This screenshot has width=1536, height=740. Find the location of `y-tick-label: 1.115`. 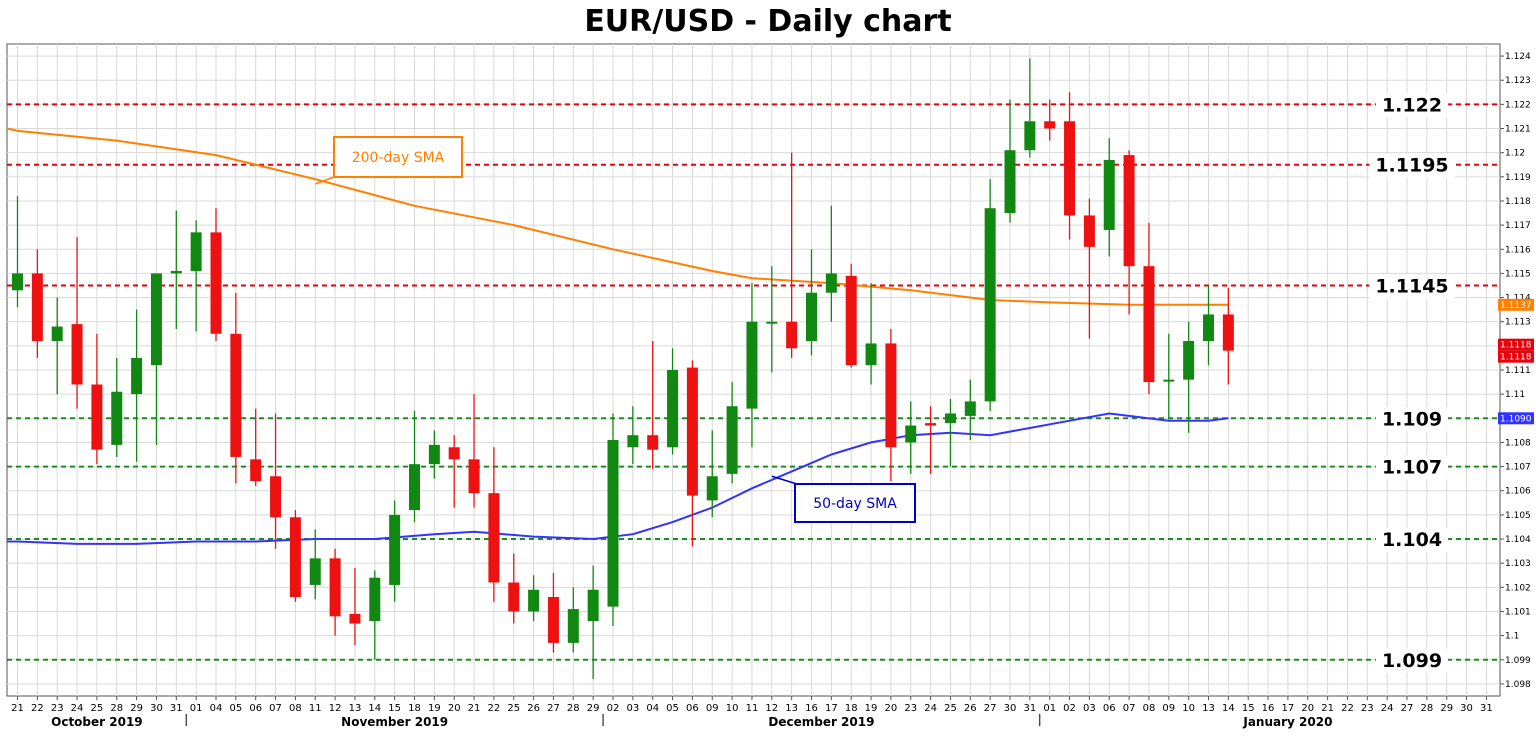

y-tick-label: 1.115 is located at coordinates (1518, 274).